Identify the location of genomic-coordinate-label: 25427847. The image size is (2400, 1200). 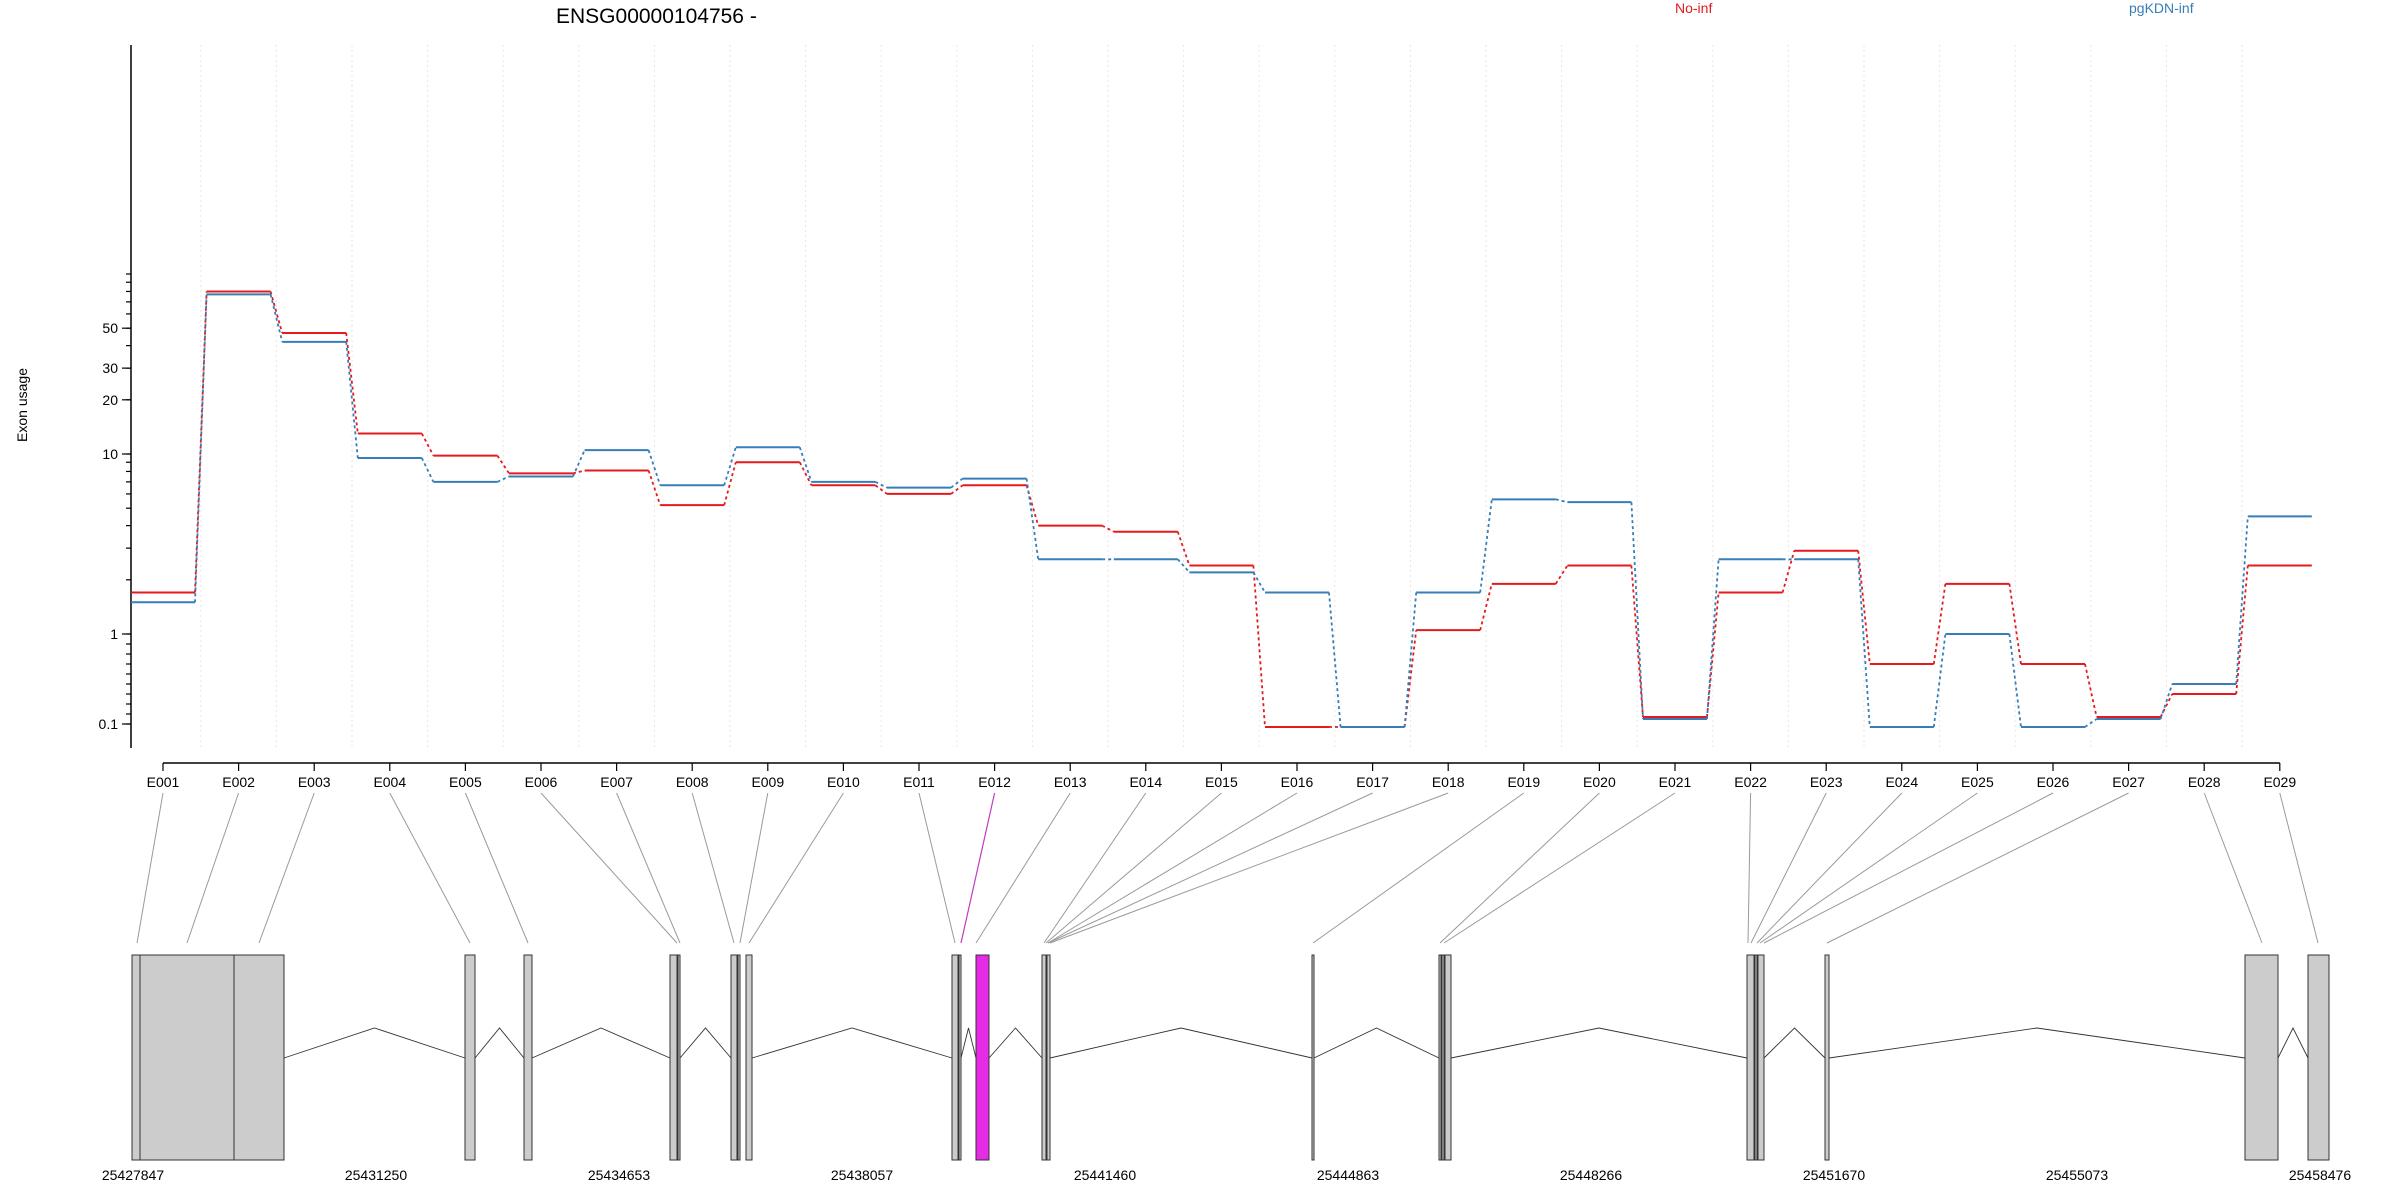
(133, 1175).